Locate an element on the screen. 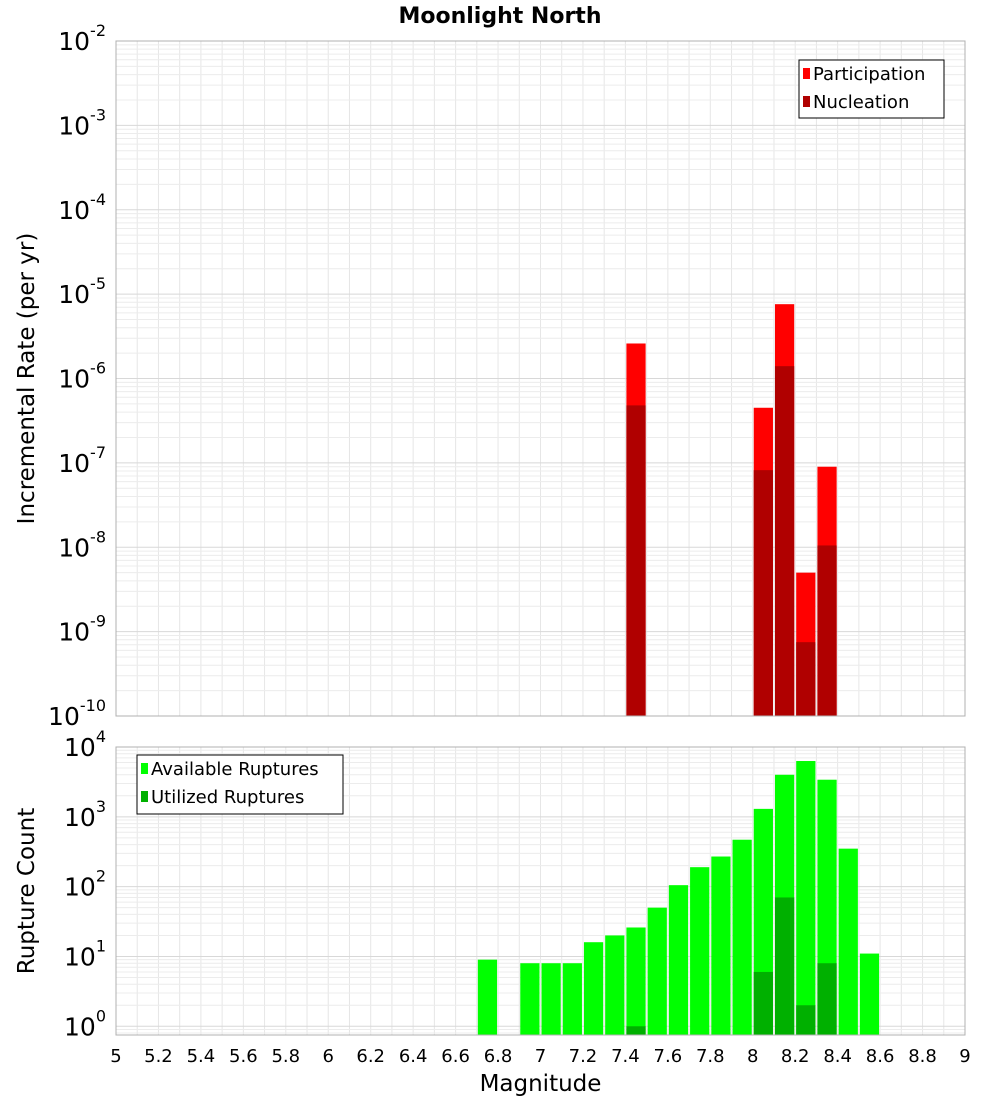 The image size is (1000, 1100). chart-title: Moonlight North is located at coordinates (499, 16).